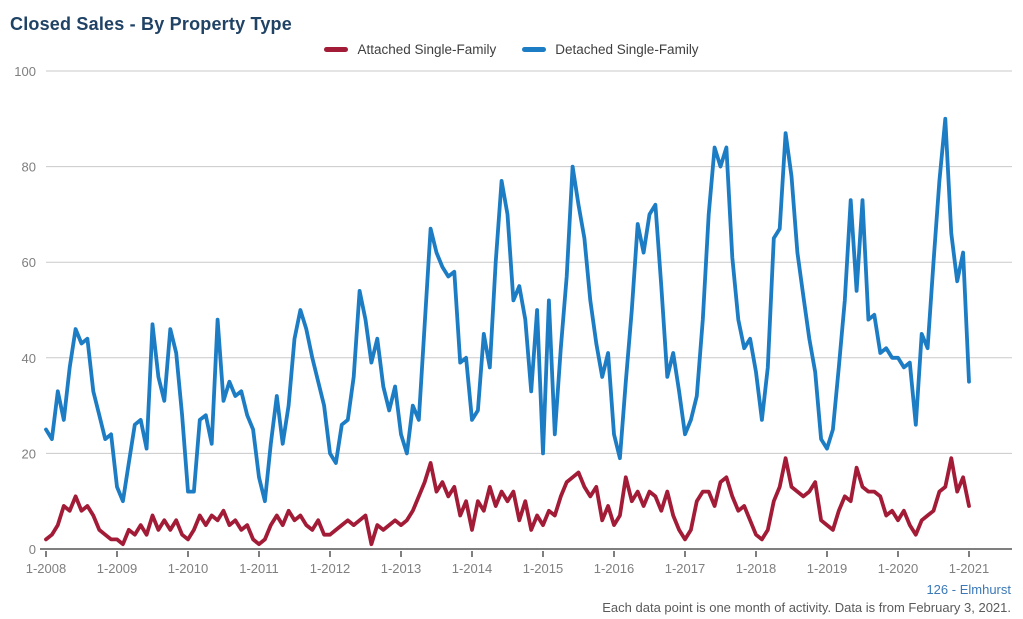 This screenshot has height=619, width=1023. I want to click on legend-item-detached: Detached Single-Family, so click(610, 49).